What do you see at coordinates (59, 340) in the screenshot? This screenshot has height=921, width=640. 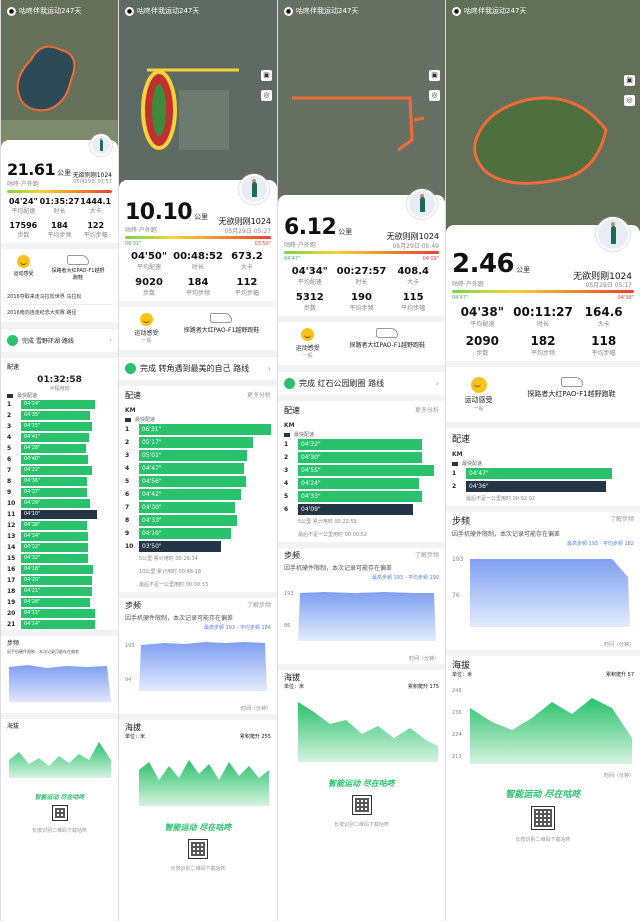 I see `route-row: 完成 雪野环湖 路线 ›` at bounding box center [59, 340].